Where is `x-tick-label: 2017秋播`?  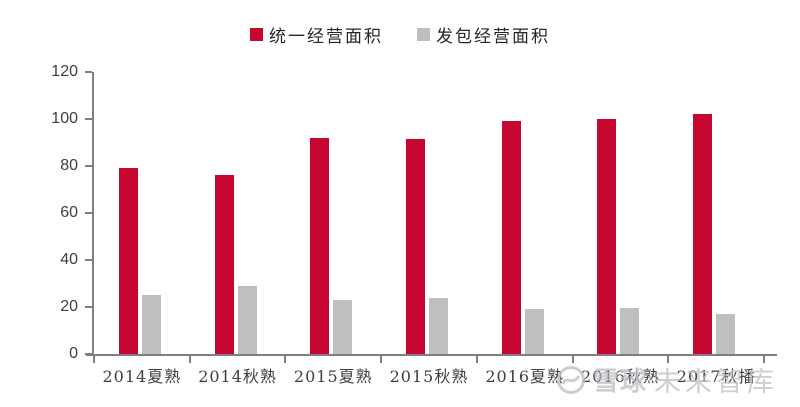
x-tick-label: 2017秋播 is located at coordinates (716, 376).